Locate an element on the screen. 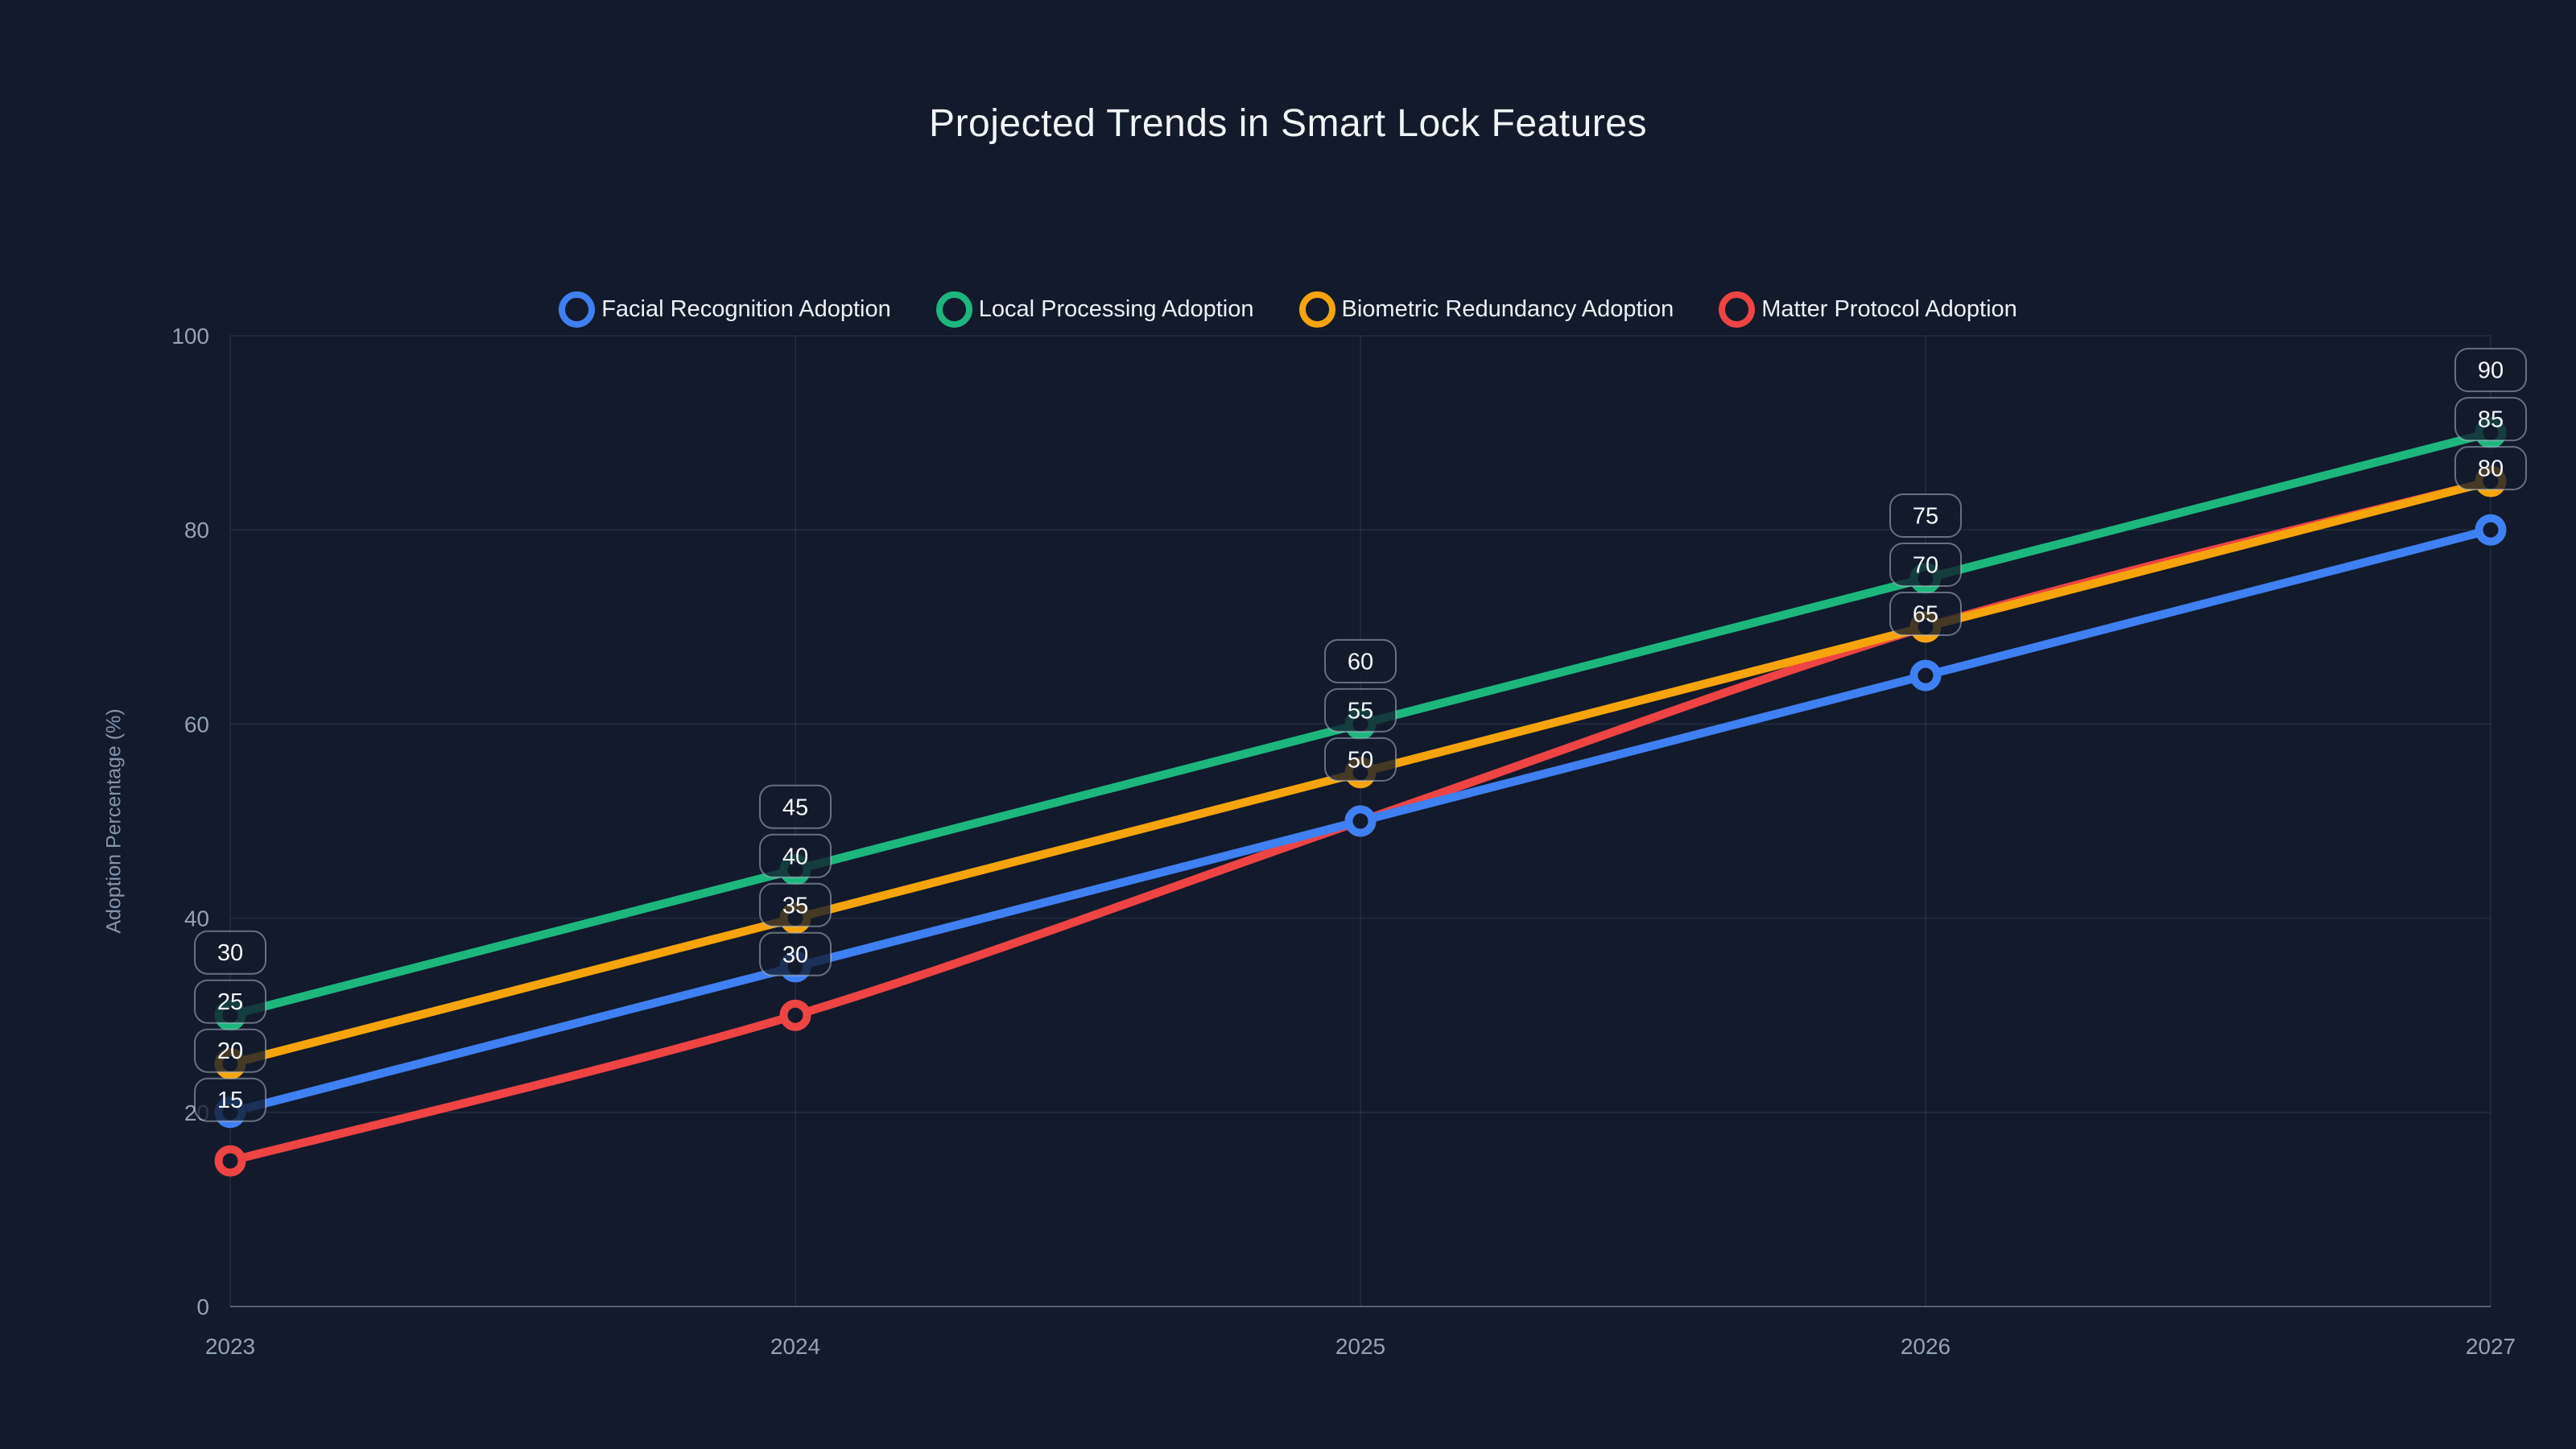 The height and width of the screenshot is (1449, 2576). legend-label: Biometric Redundancy Adoption is located at coordinates (1507, 309).